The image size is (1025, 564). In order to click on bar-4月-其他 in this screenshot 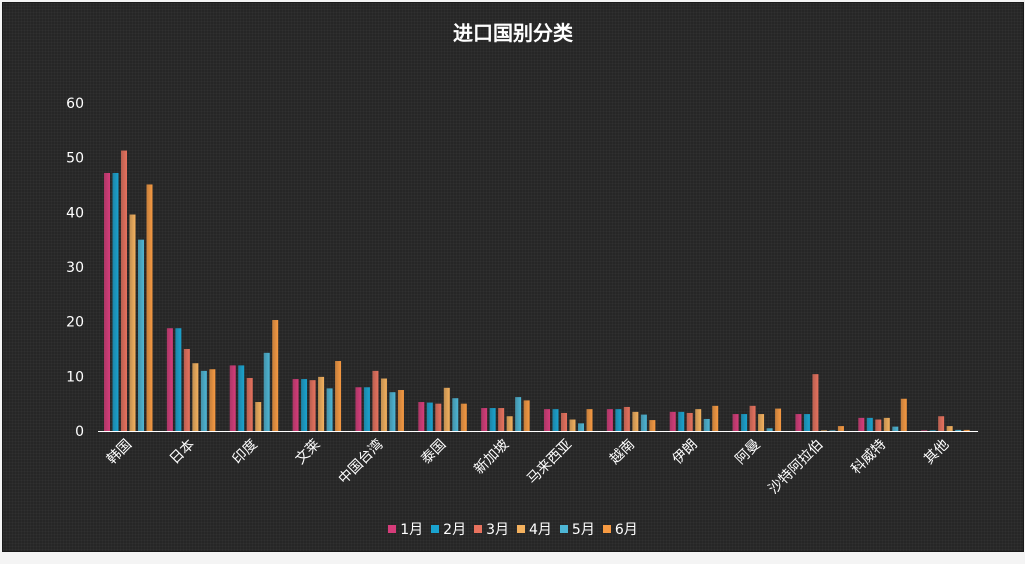, I will do `click(949, 428)`.